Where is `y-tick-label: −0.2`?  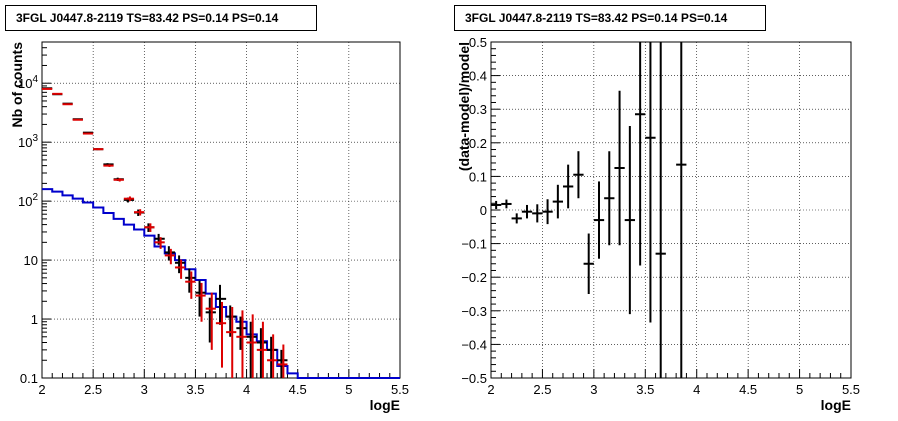
y-tick-label: −0.2 is located at coordinates (474, 277).